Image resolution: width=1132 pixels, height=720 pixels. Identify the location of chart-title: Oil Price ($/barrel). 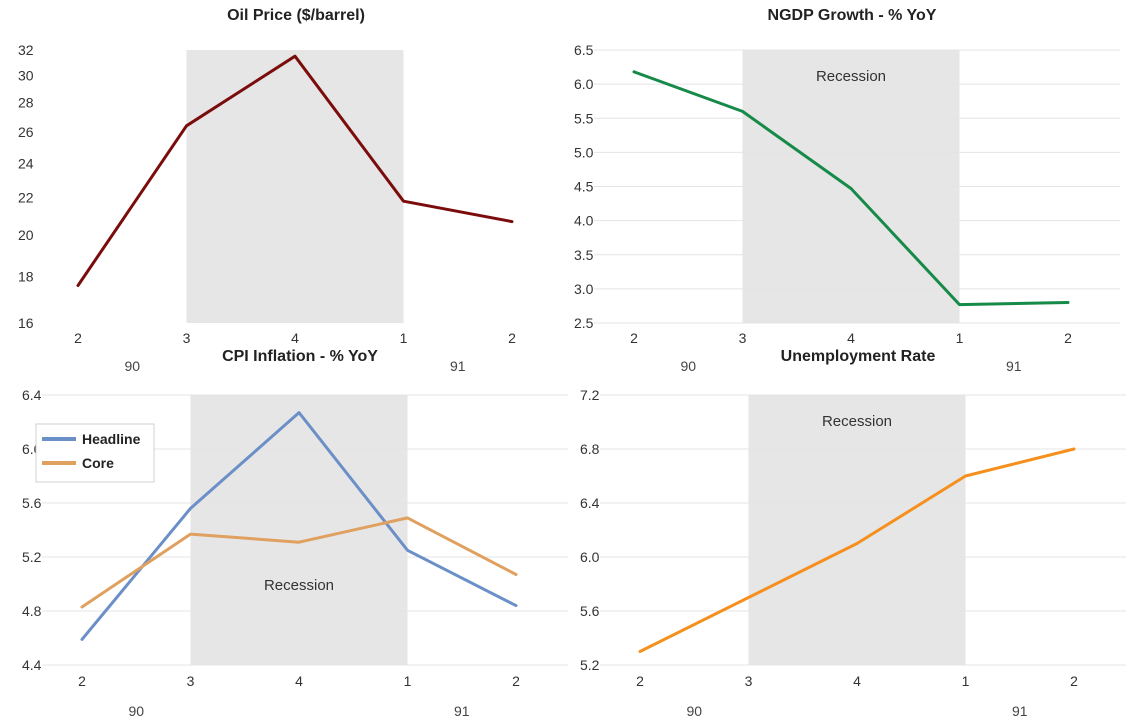
(296, 15).